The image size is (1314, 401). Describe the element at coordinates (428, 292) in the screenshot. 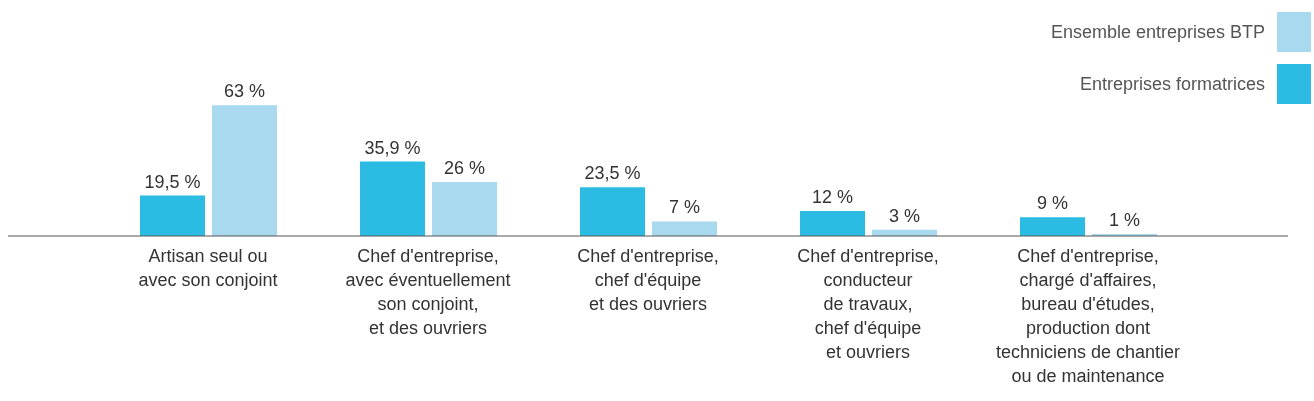

I see `x-tick-label: Chef d'entreprise, avec éventuellement son conjoint, et des ouvriers` at that location.